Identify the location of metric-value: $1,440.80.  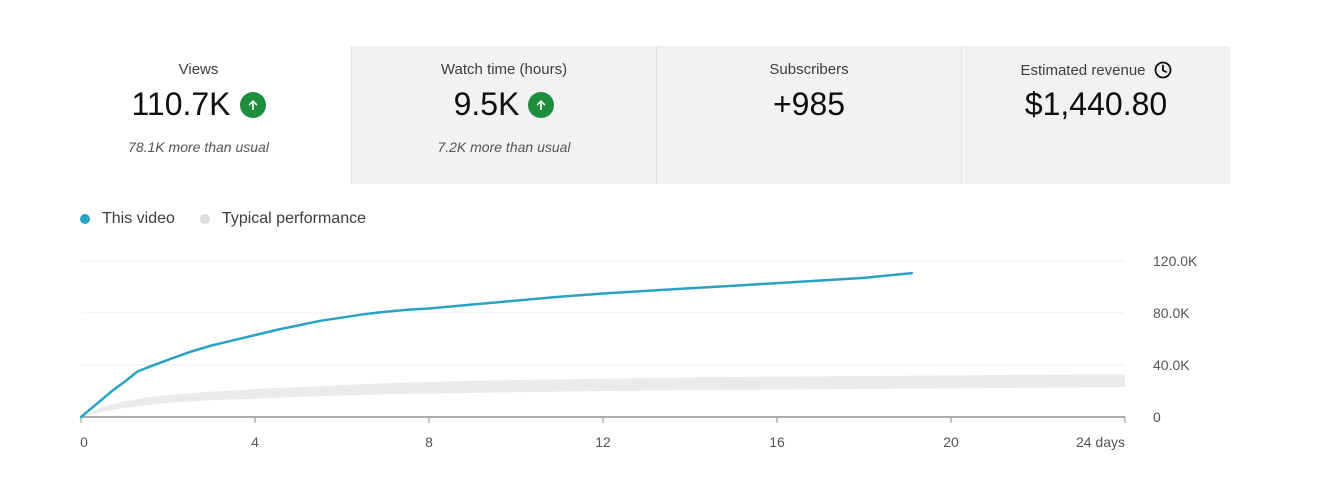
(1096, 104).